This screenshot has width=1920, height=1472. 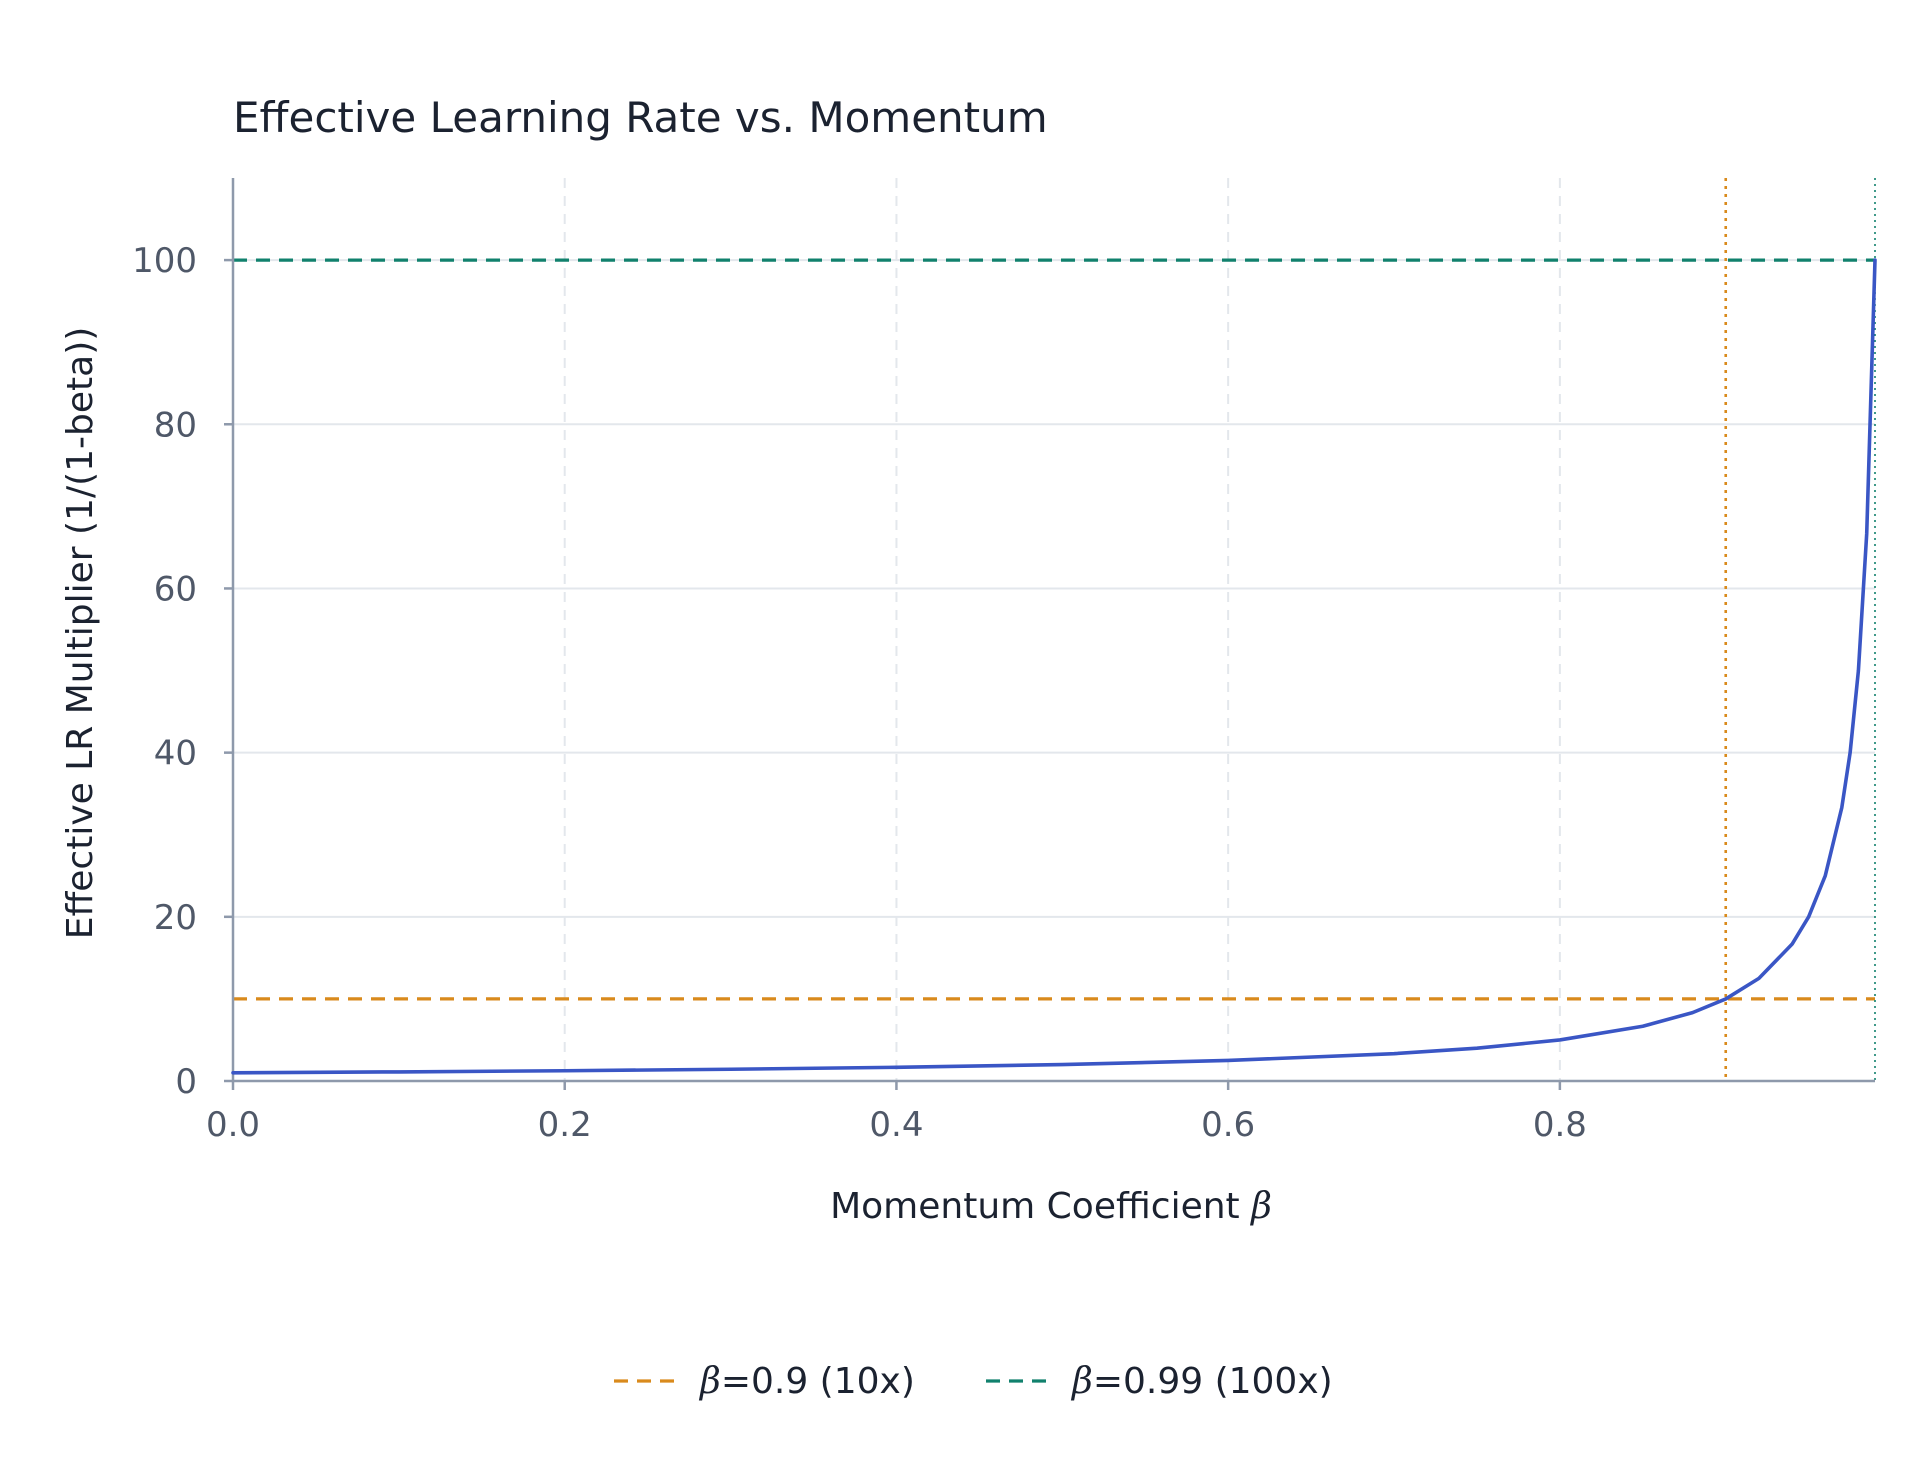 I want to click on x-axis-label: Momentum Coefficient β, so click(x=1051, y=1206).